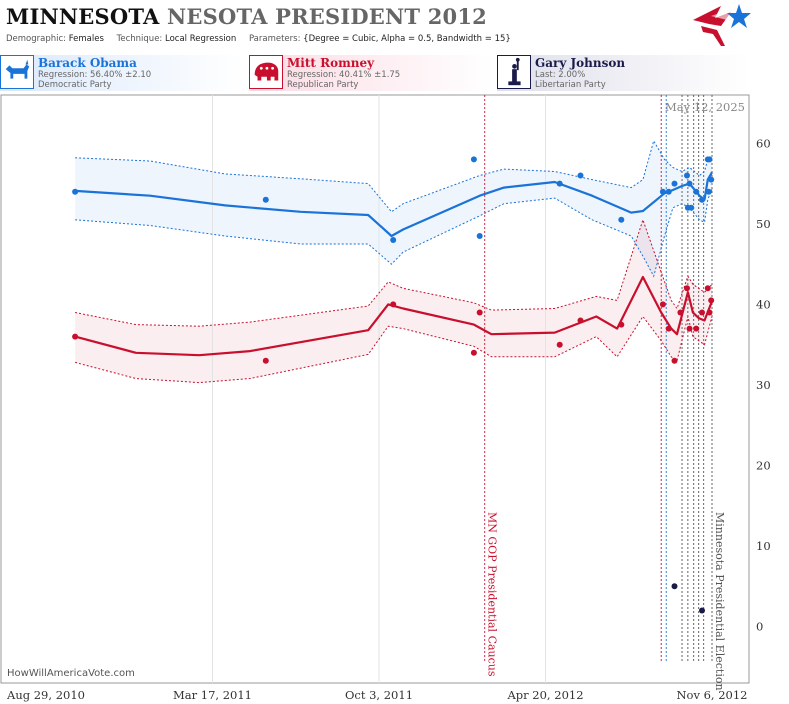 The image size is (789, 704). Describe the element at coordinates (763, 385) in the screenshot. I see `y-tick-label: 30` at that location.